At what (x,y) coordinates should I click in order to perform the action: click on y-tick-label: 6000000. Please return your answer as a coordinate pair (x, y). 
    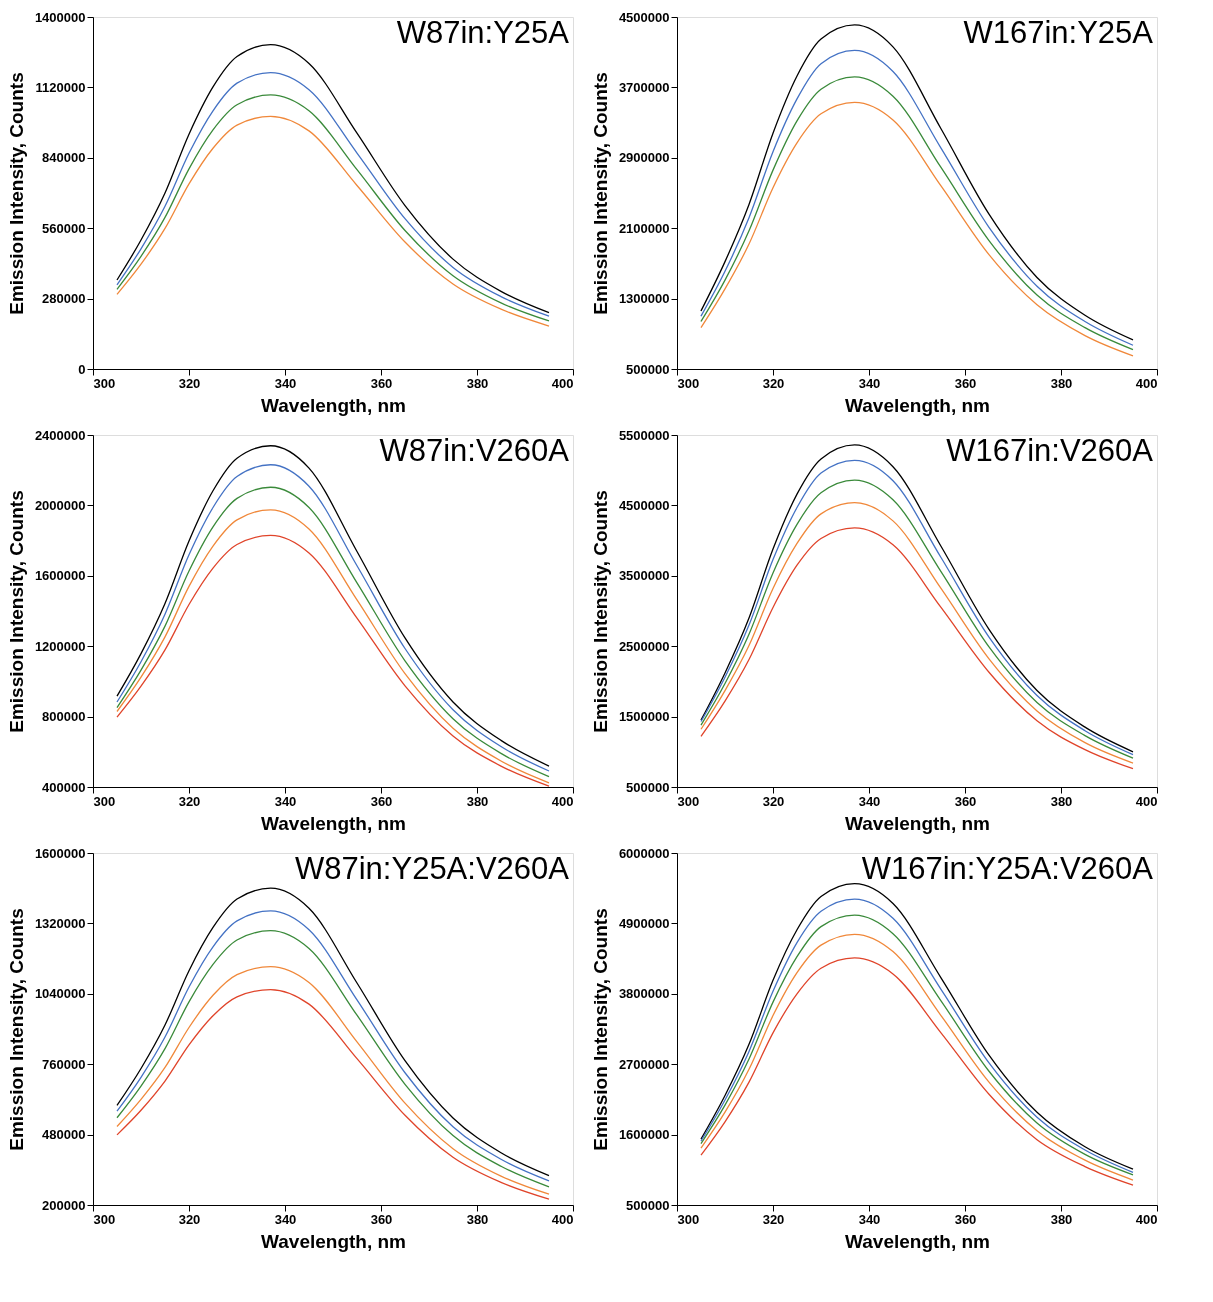
    Looking at the image, I should click on (644, 853).